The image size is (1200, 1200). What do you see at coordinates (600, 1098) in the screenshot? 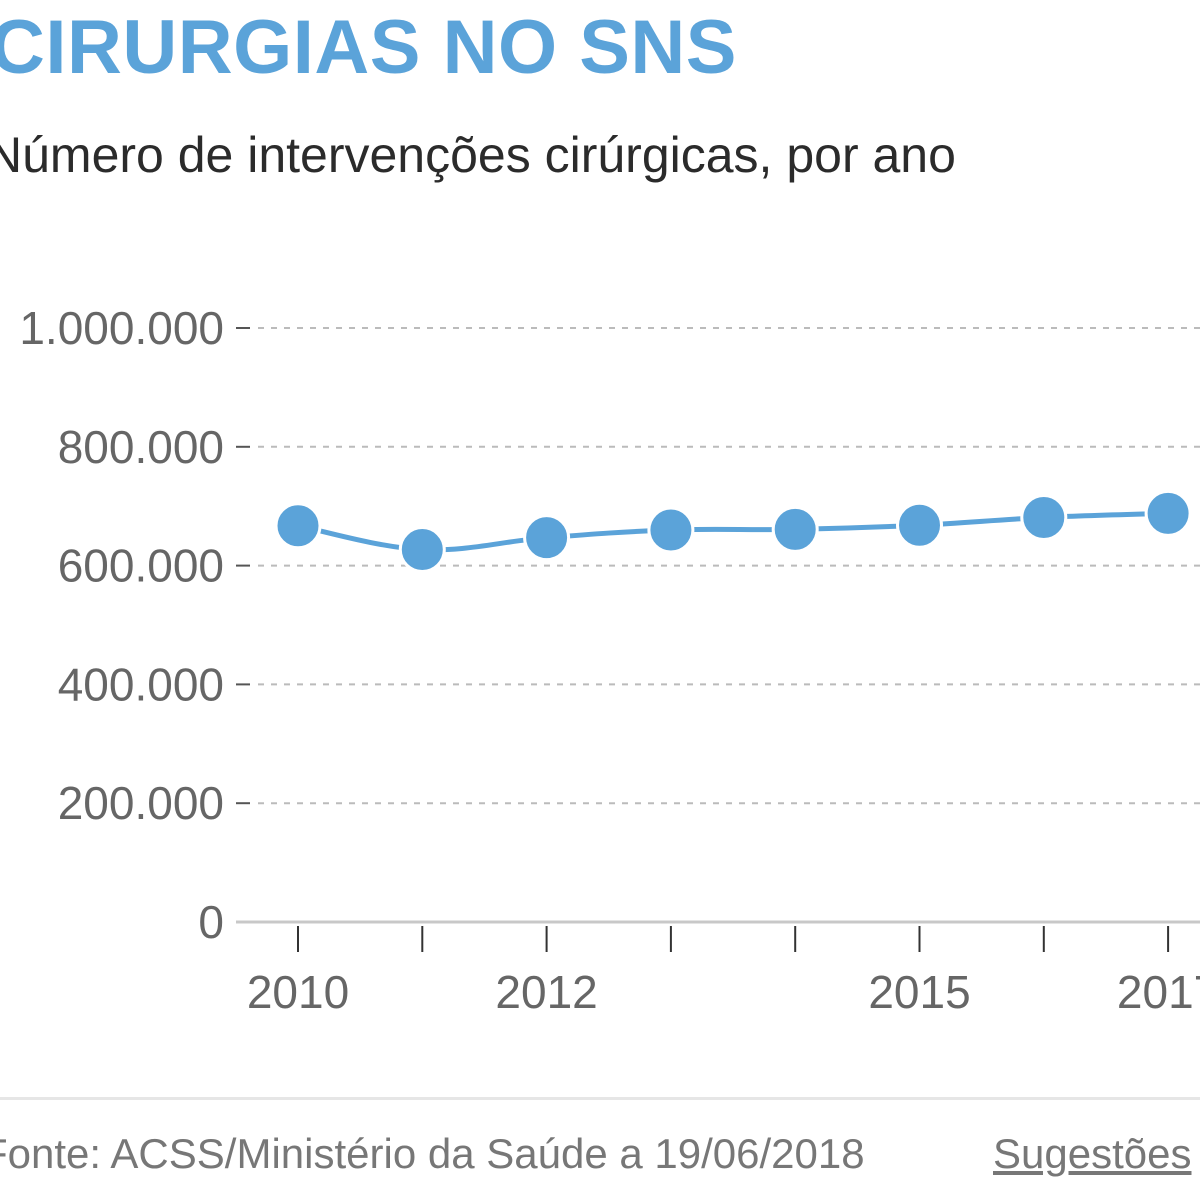
I see `footer-divider` at bounding box center [600, 1098].